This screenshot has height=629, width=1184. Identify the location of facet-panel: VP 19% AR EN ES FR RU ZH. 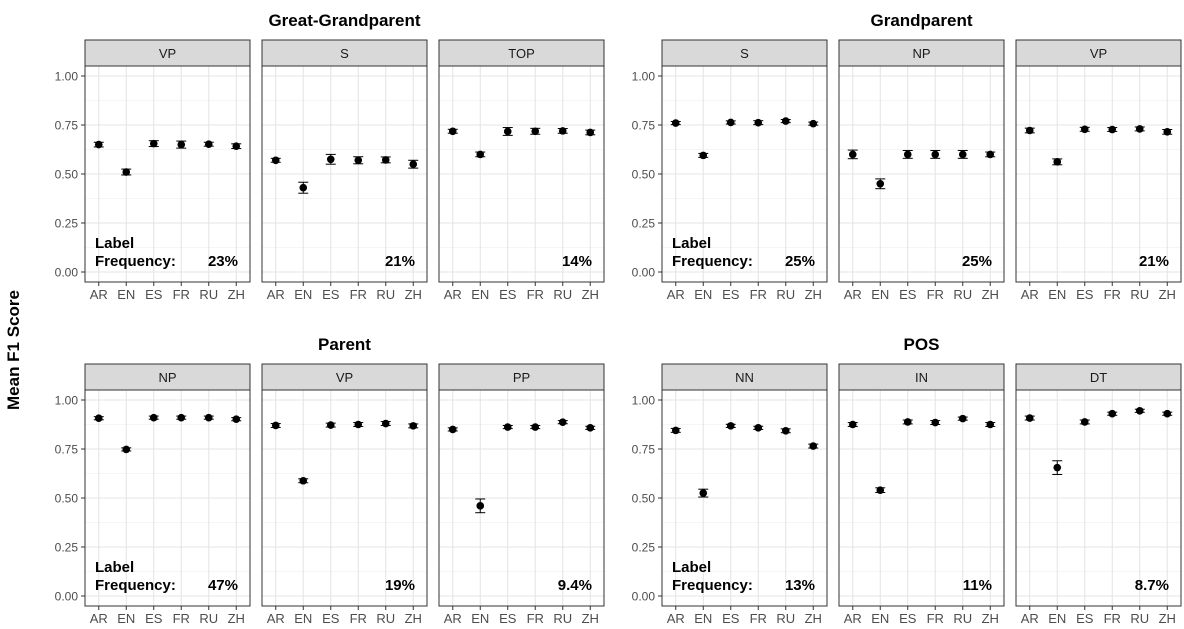
(344, 494).